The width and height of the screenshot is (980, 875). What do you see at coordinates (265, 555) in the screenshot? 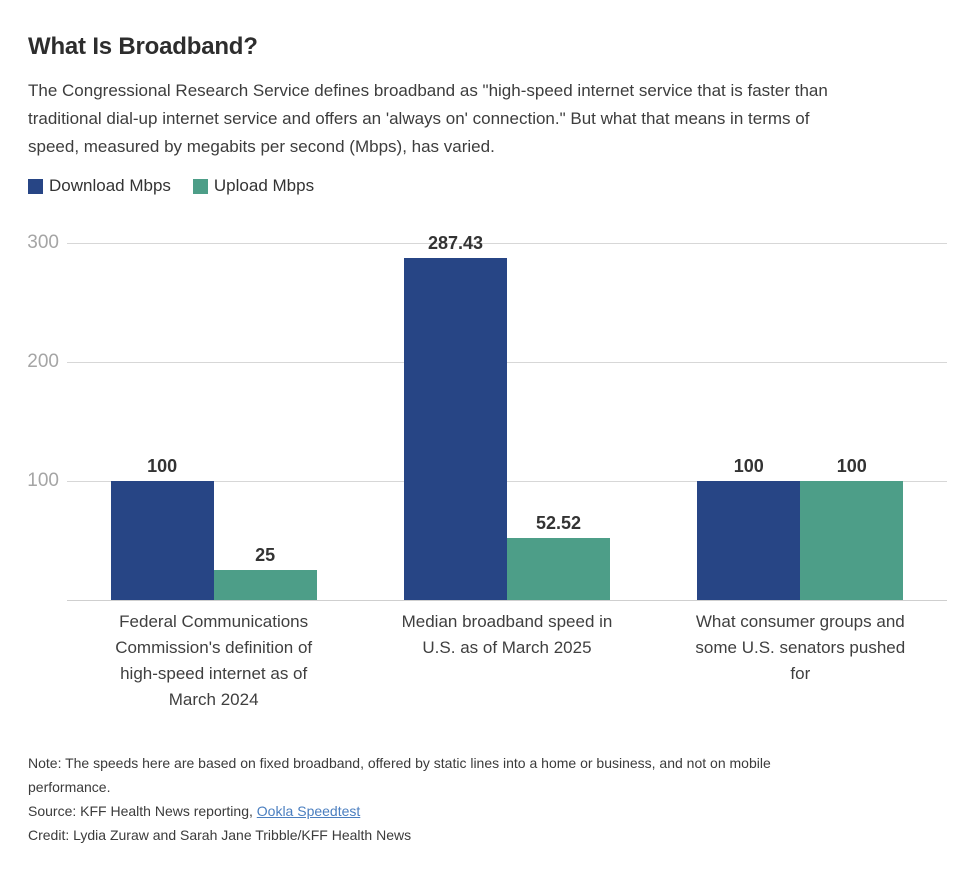
I see `bar-value-label: 25` at bounding box center [265, 555].